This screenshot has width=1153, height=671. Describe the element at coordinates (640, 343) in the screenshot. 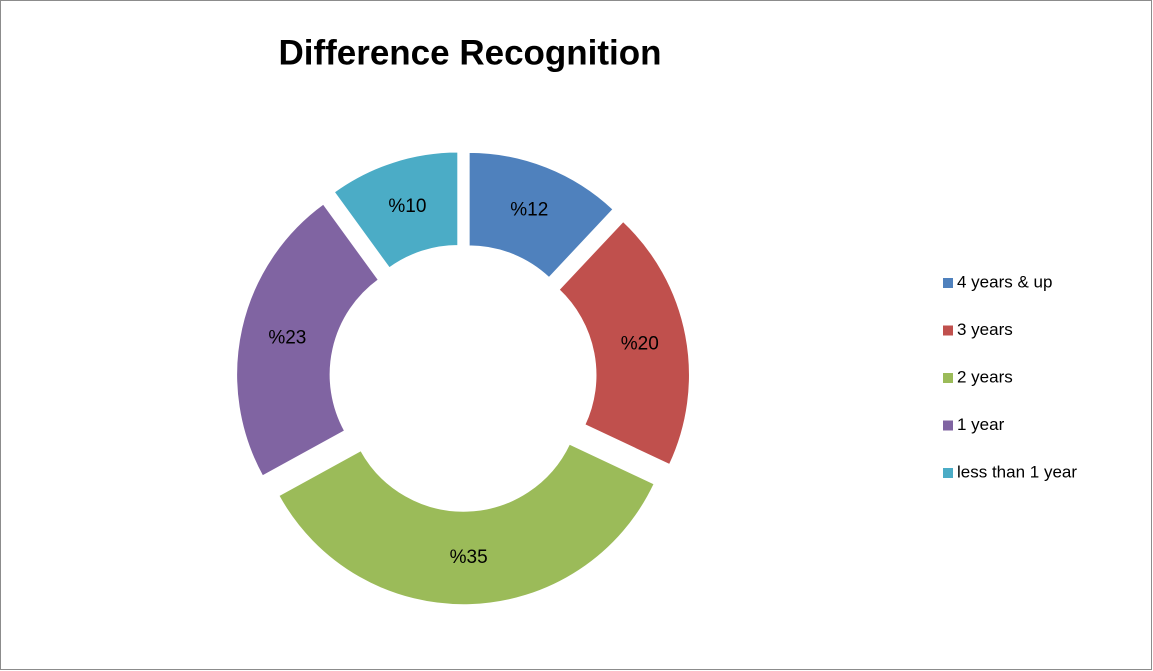

I see `data-label: %20` at that location.